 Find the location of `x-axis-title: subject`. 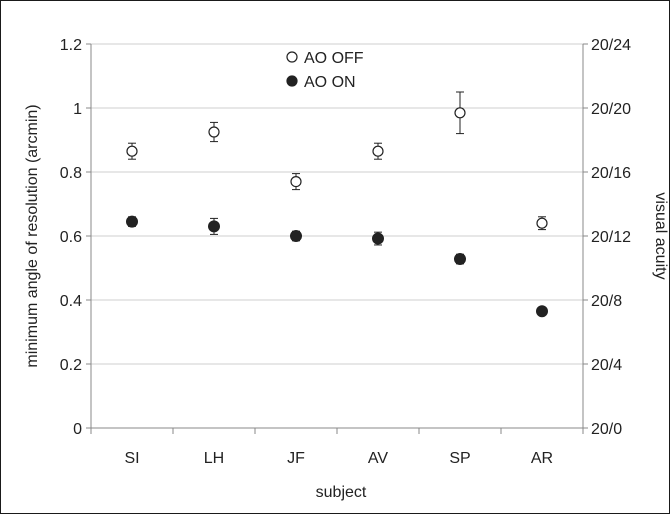

x-axis-title: subject is located at coordinates (341, 492).